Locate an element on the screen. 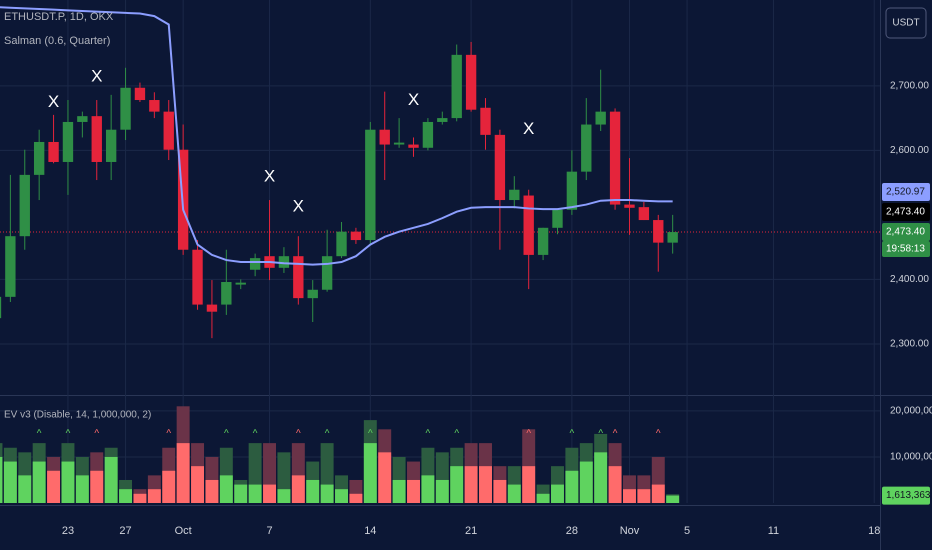  value-label: 1,613,363 is located at coordinates (908, 495).